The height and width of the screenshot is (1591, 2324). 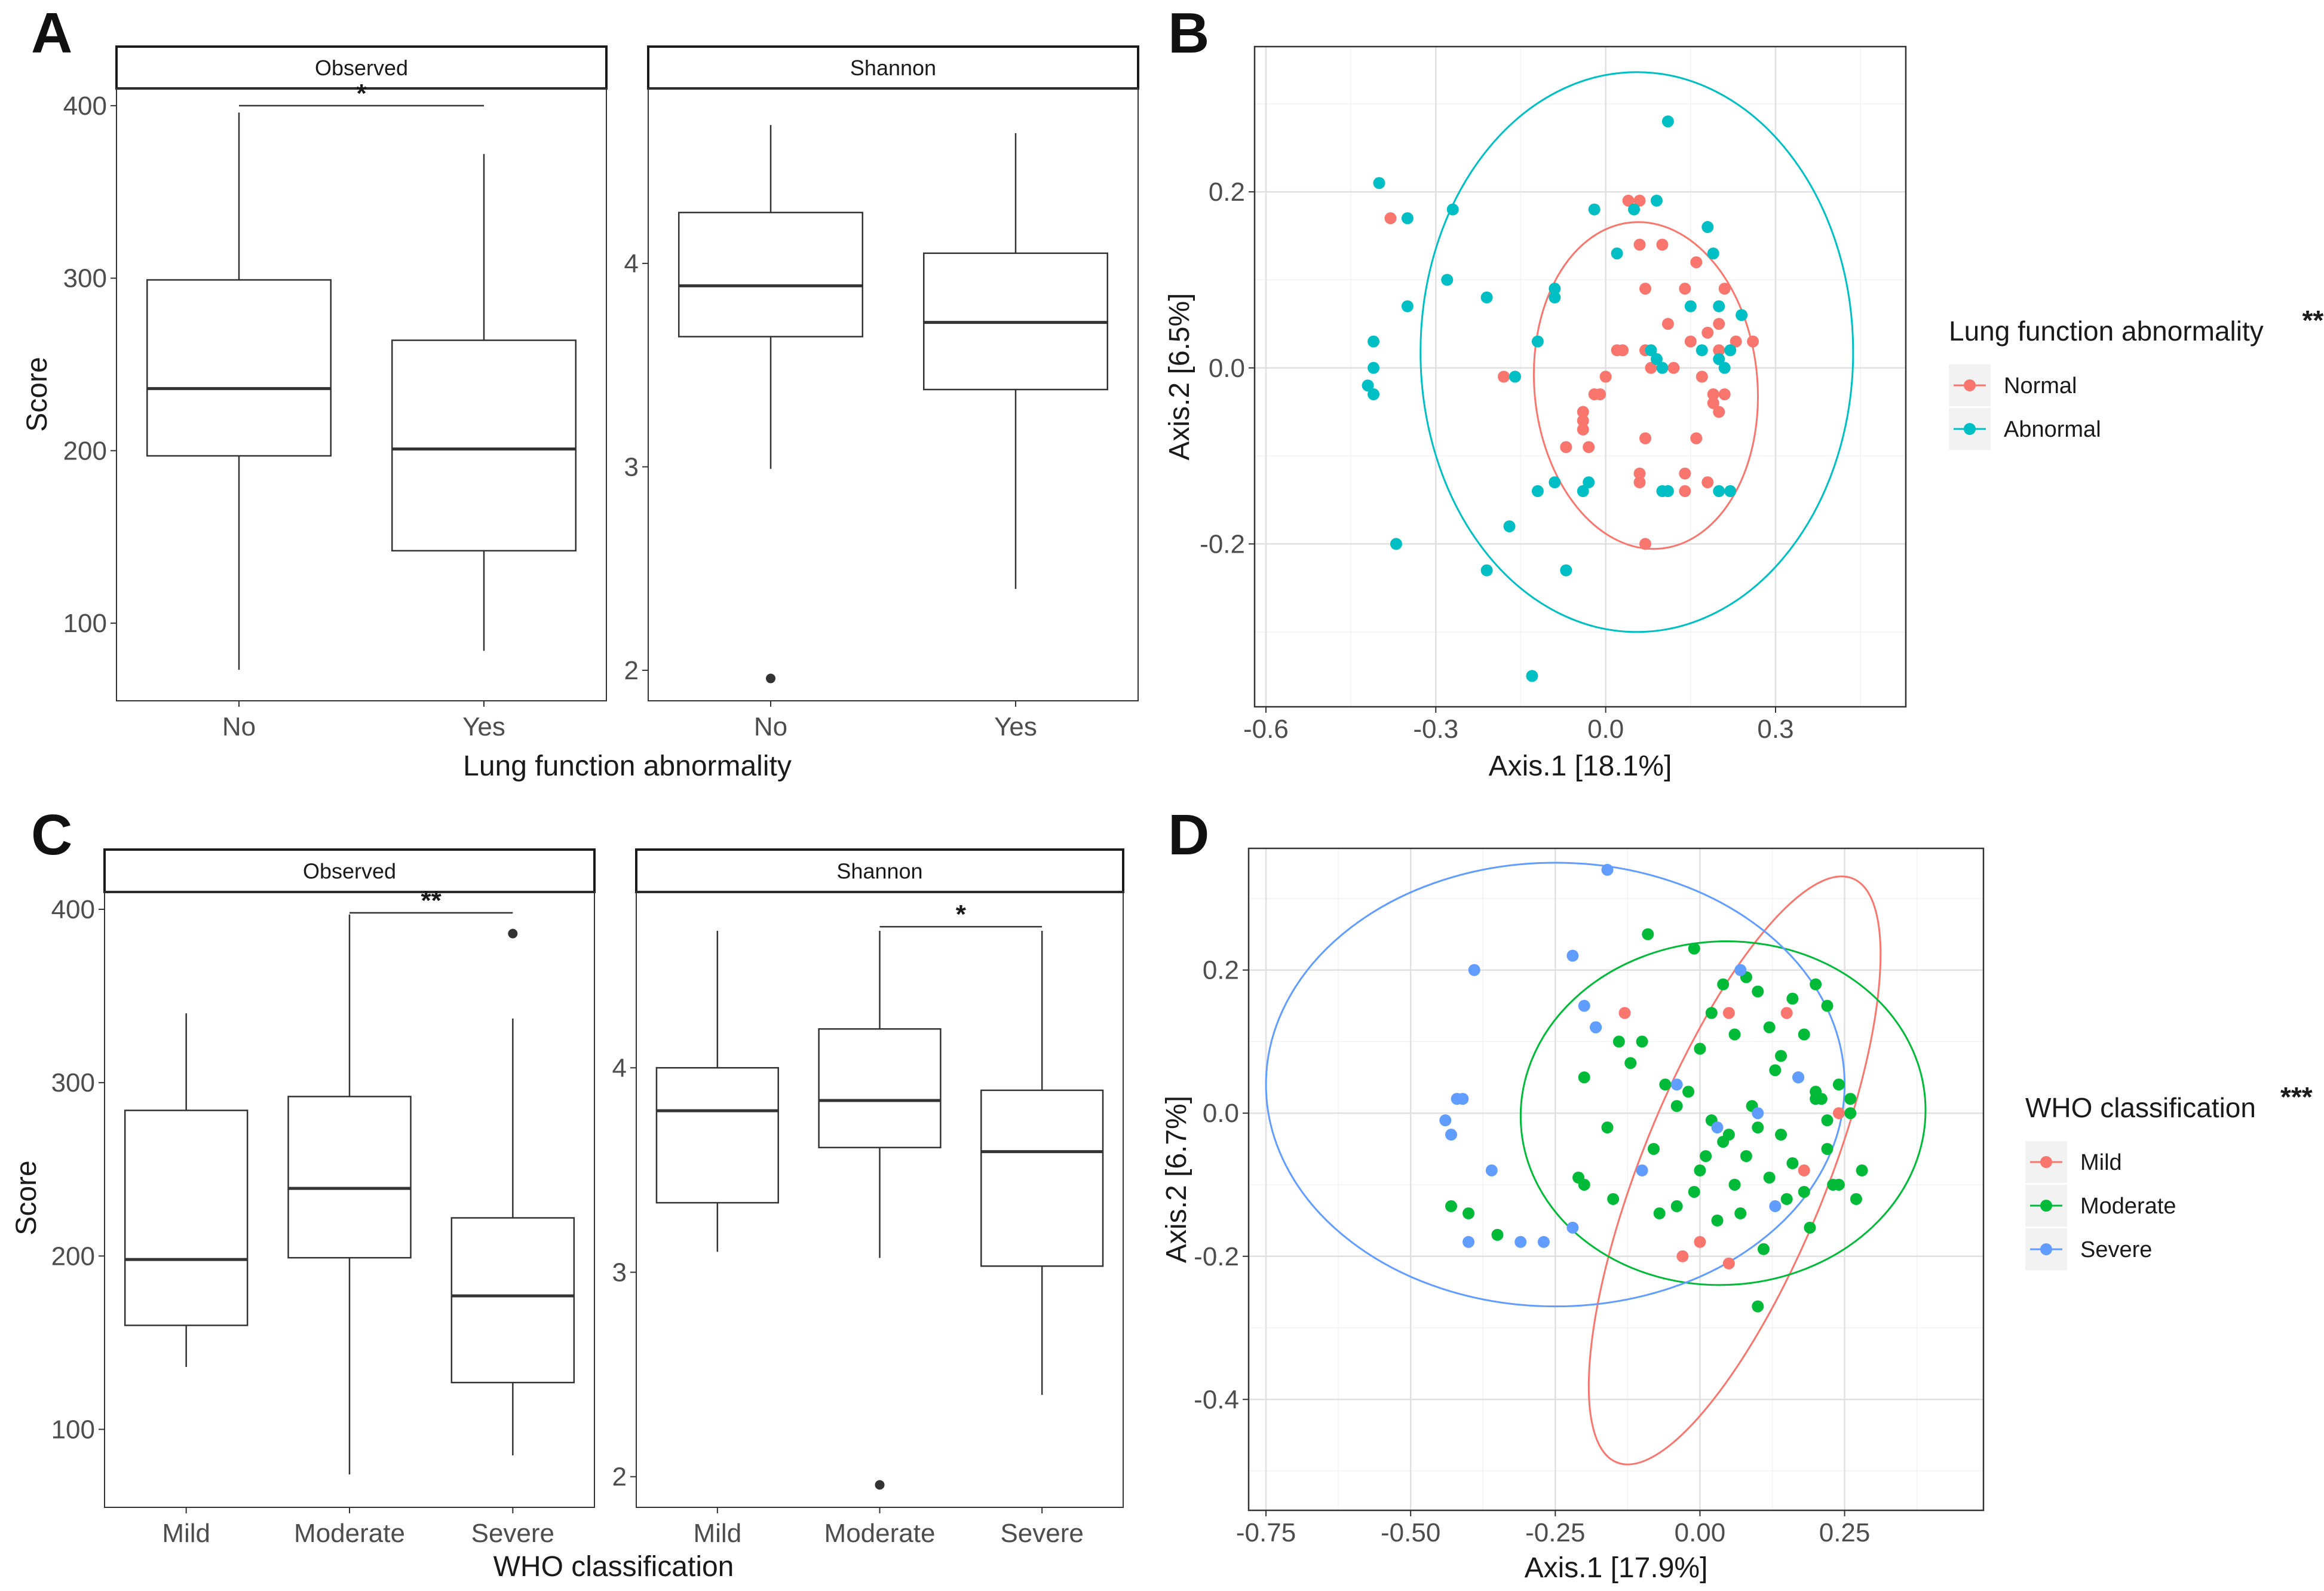 What do you see at coordinates (2046, 1162) in the screenshot?
I see `legend-key-point-mild` at bounding box center [2046, 1162].